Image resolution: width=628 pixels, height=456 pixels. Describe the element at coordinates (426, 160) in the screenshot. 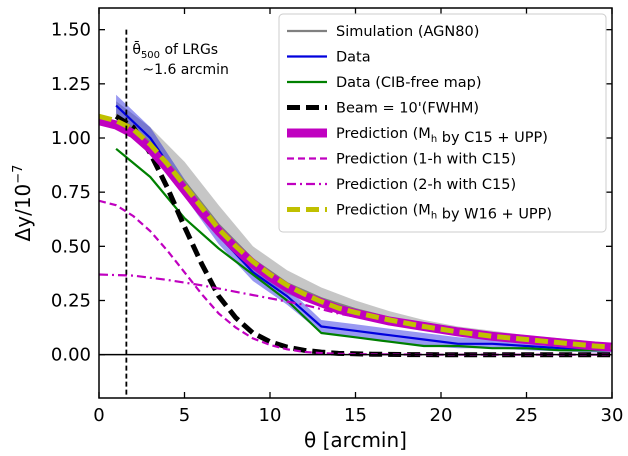

I see `legend-label-5: Prediction (1-h with C15)` at that location.